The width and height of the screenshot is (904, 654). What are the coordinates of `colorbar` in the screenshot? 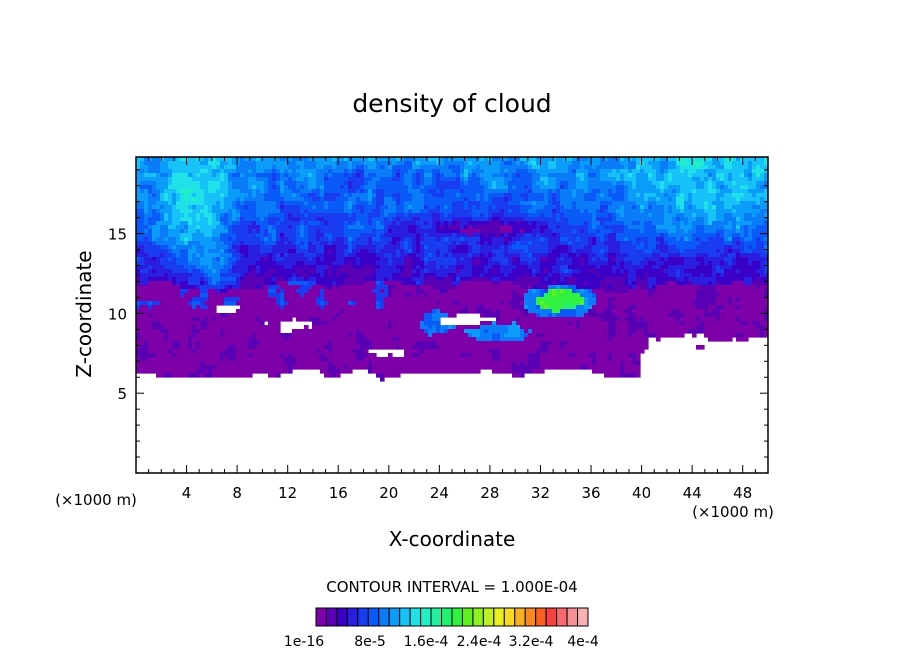 It's located at (452, 617).